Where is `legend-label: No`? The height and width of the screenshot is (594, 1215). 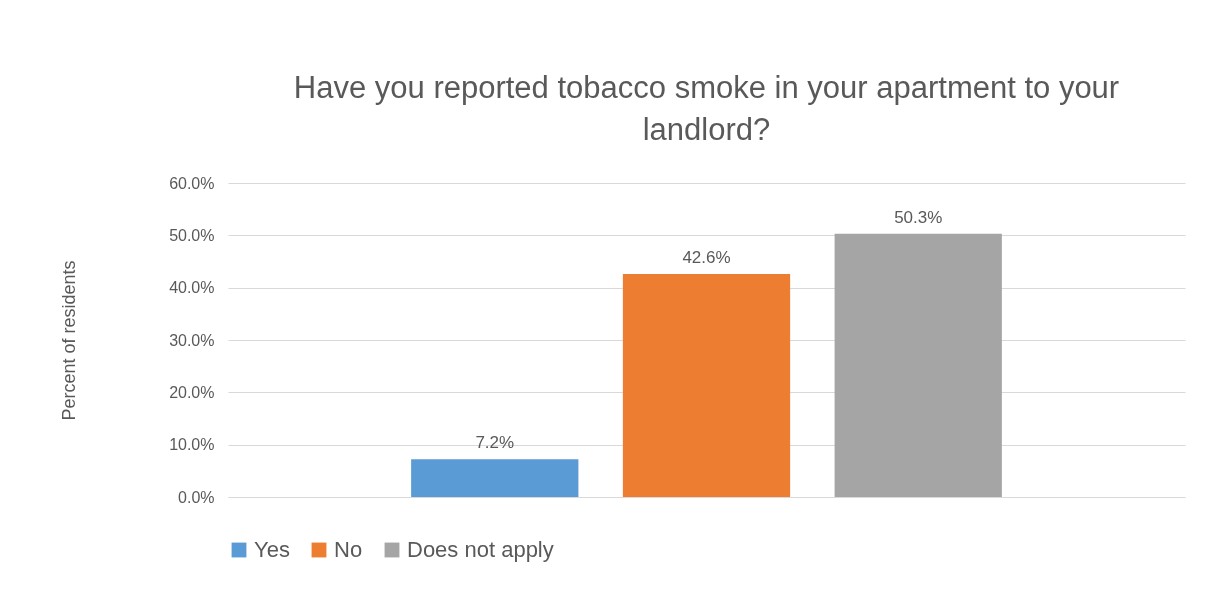 legend-label: No is located at coordinates (348, 549).